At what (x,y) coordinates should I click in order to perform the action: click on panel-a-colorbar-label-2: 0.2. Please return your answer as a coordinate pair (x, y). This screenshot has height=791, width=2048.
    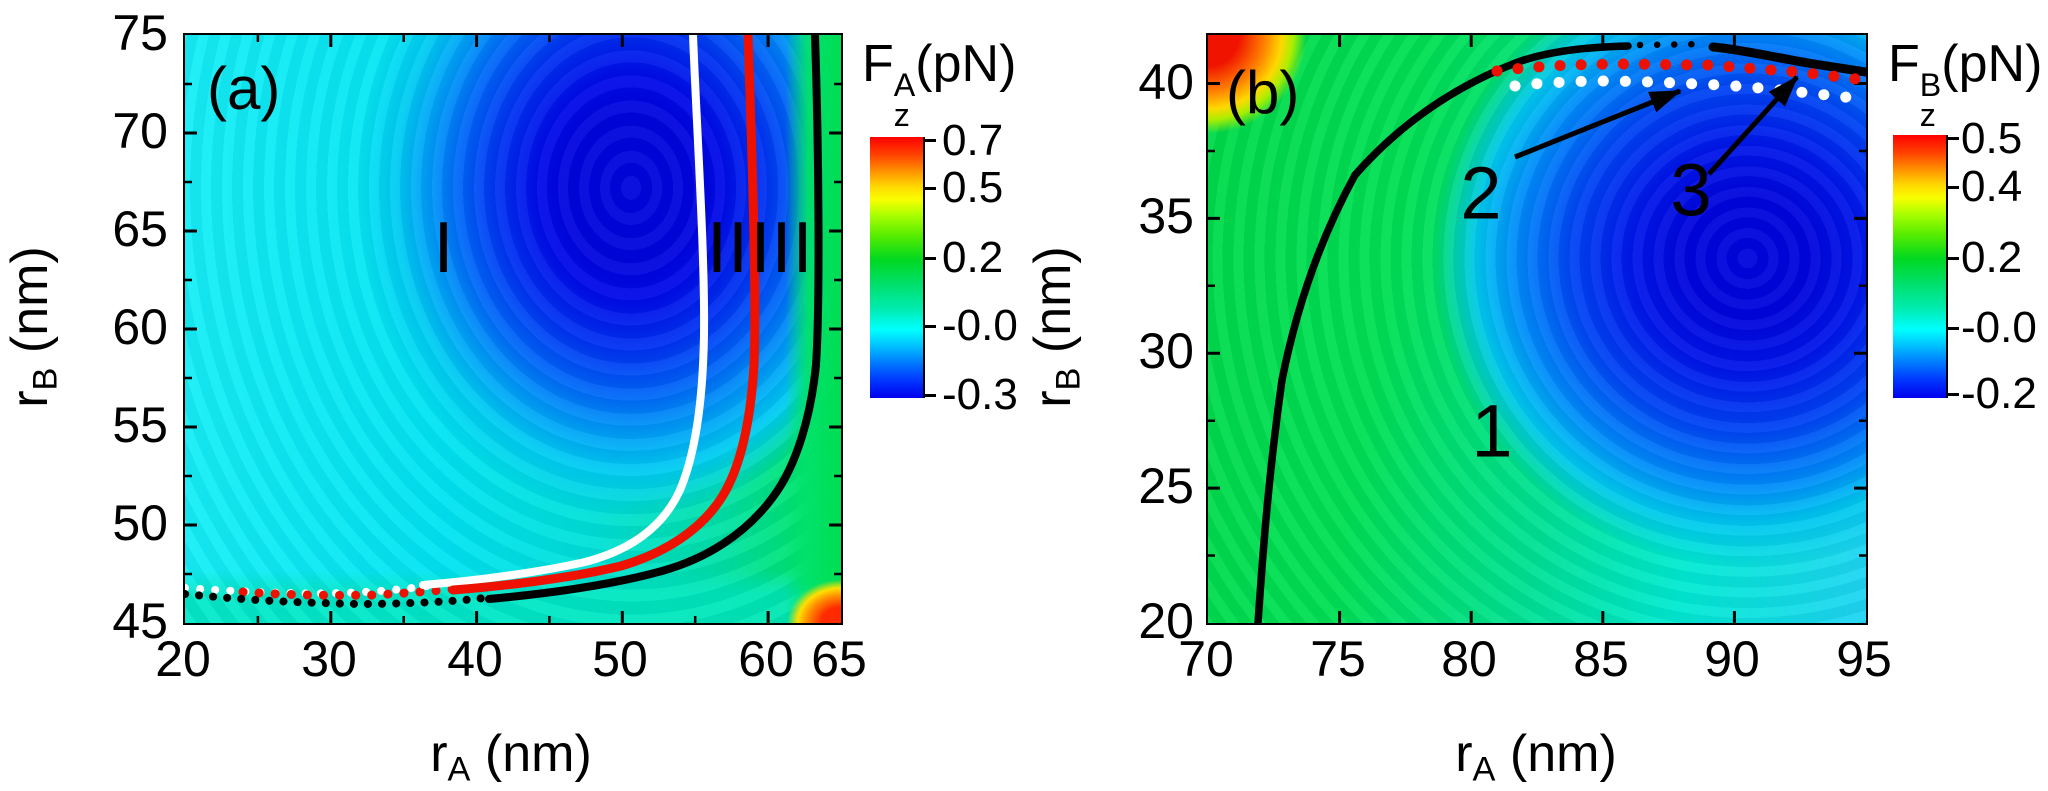
    Looking at the image, I should click on (973, 257).